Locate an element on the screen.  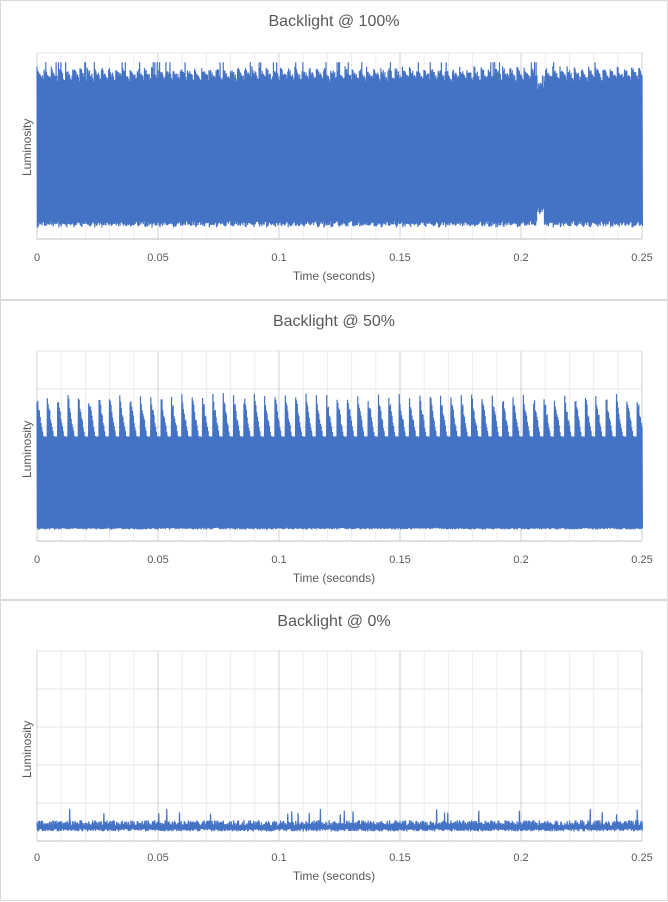
chart-title: Backlight @ 100% is located at coordinates (334, 21).